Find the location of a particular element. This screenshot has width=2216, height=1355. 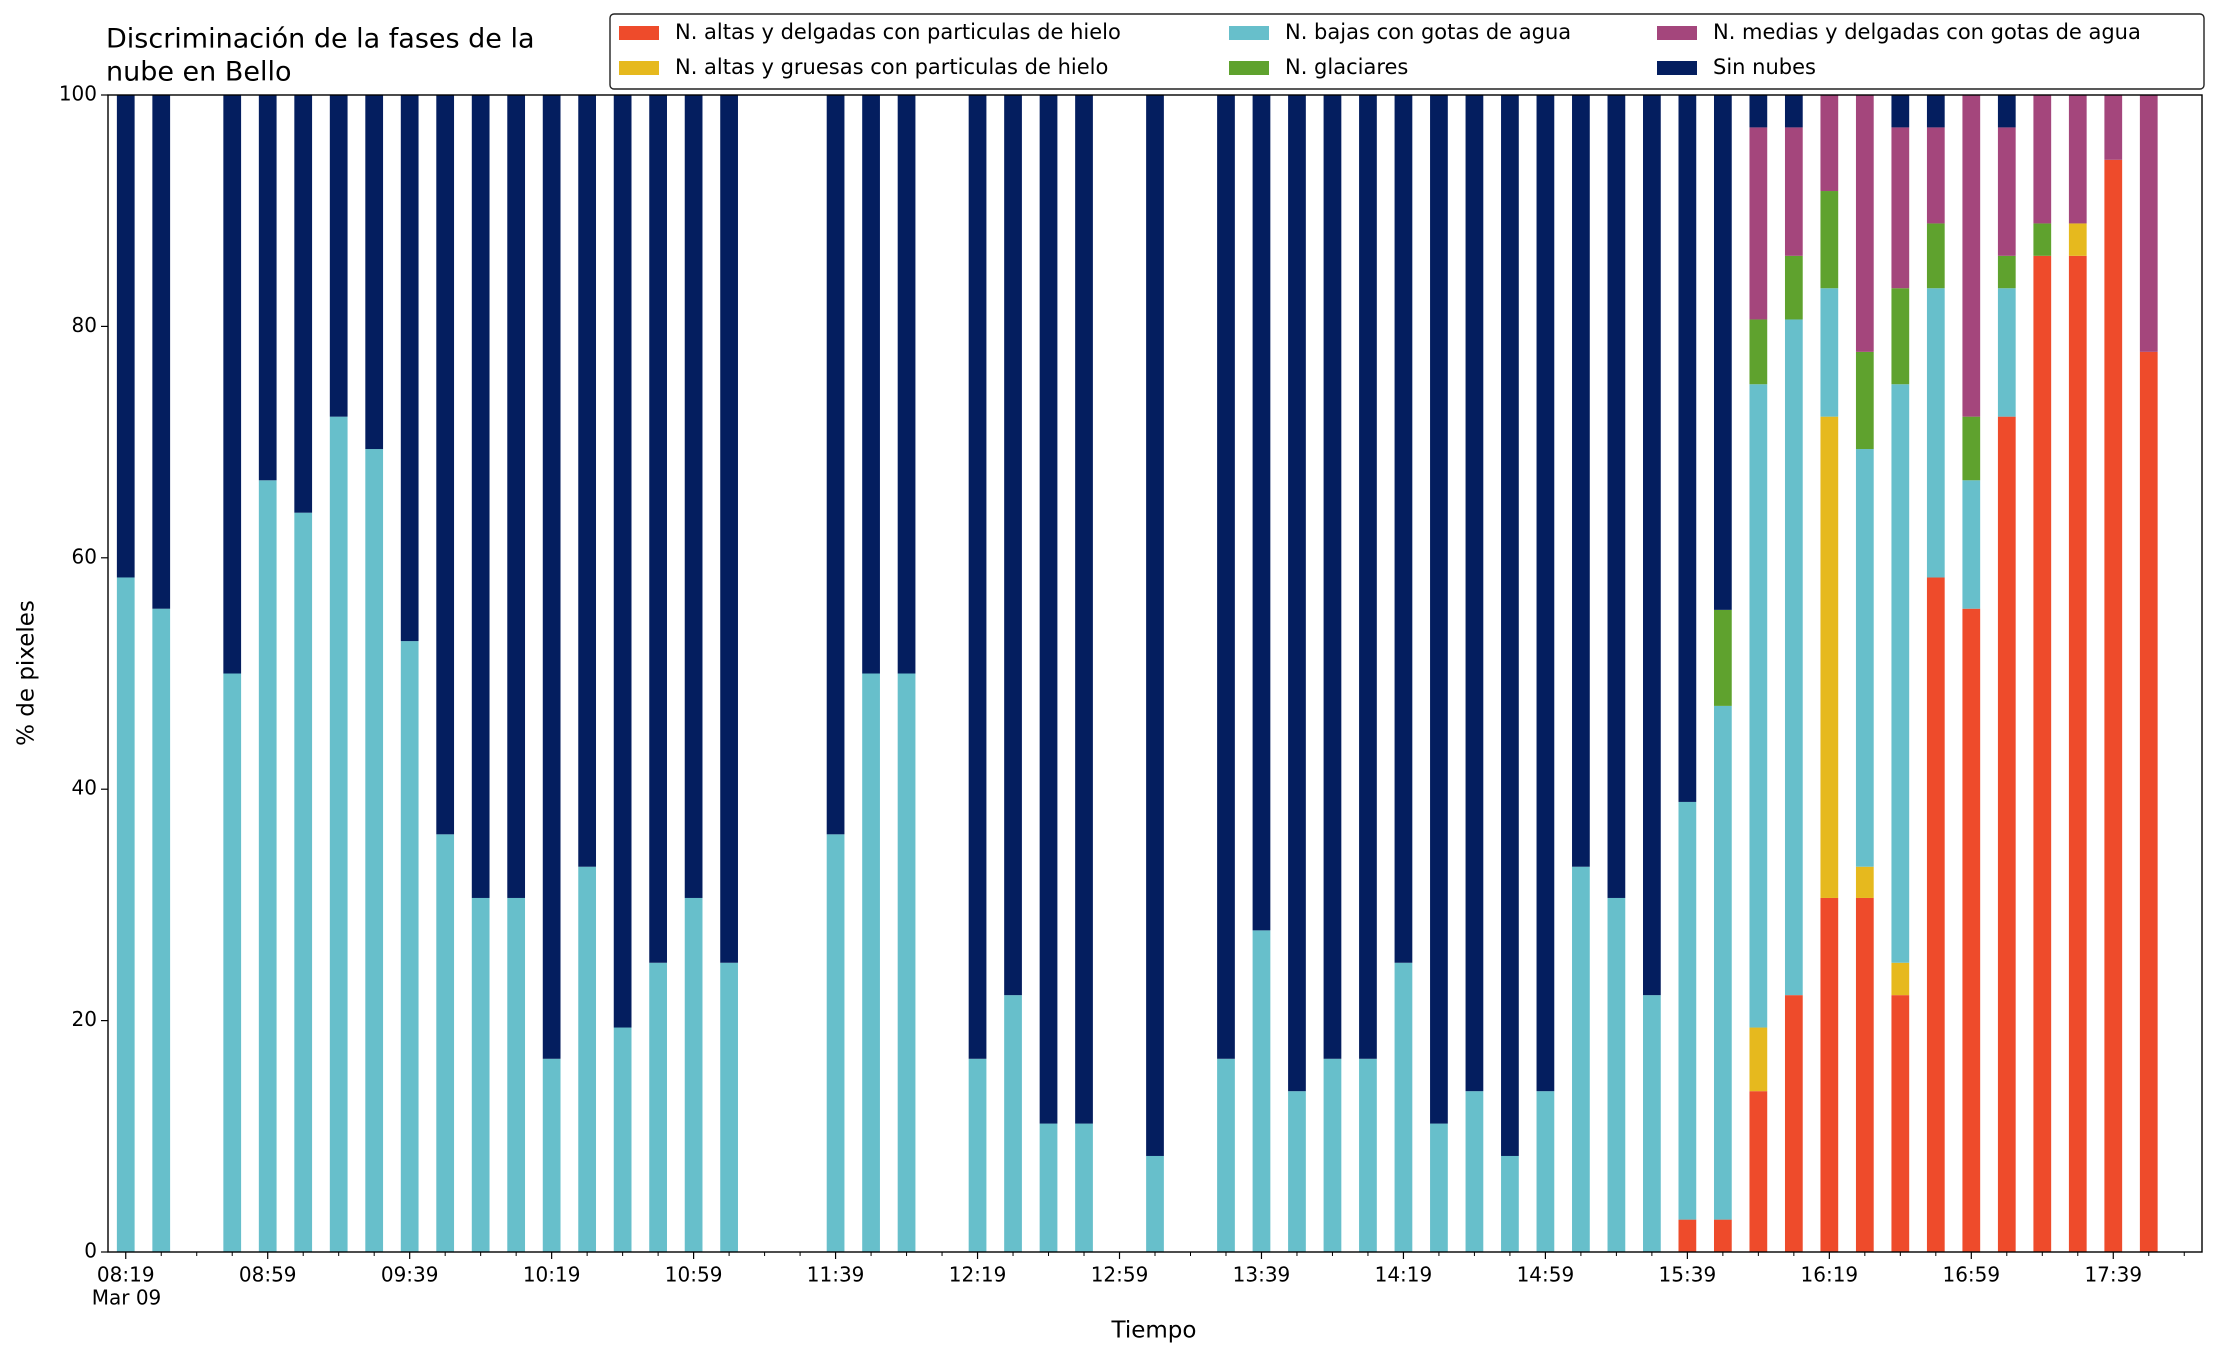

x-tick-label: 11:39 is located at coordinates (836, 1275).